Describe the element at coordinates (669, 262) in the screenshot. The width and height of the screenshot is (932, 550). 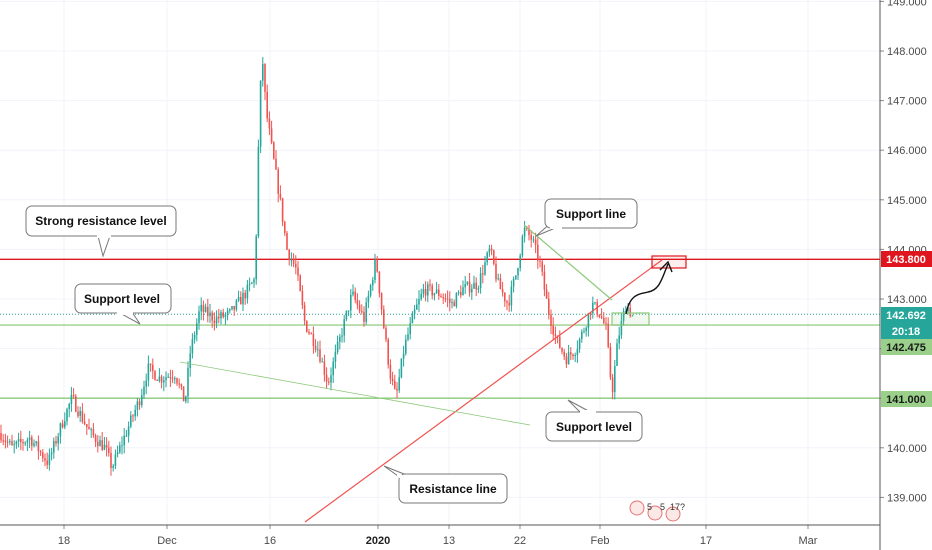
I see `target-box-red` at that location.